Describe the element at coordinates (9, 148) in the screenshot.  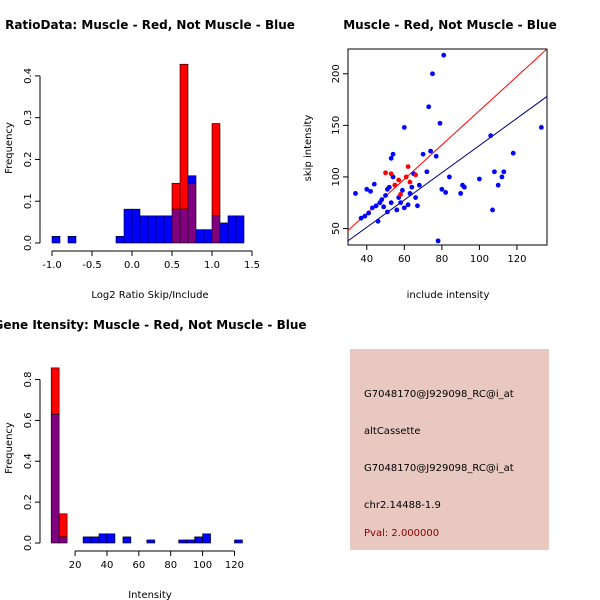
I see `ratio-y-label: Frequency` at that location.